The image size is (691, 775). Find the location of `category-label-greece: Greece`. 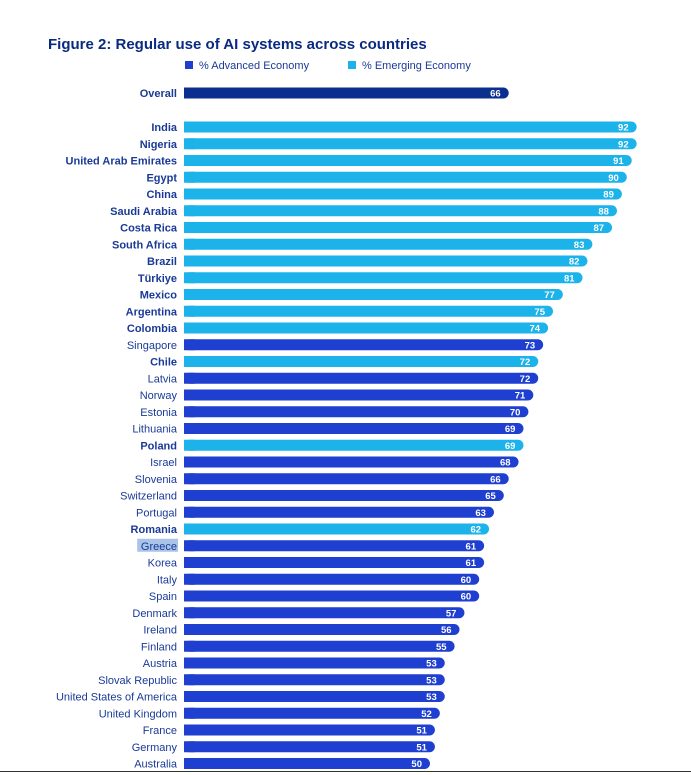

category-label-greece: Greece is located at coordinates (159, 547).